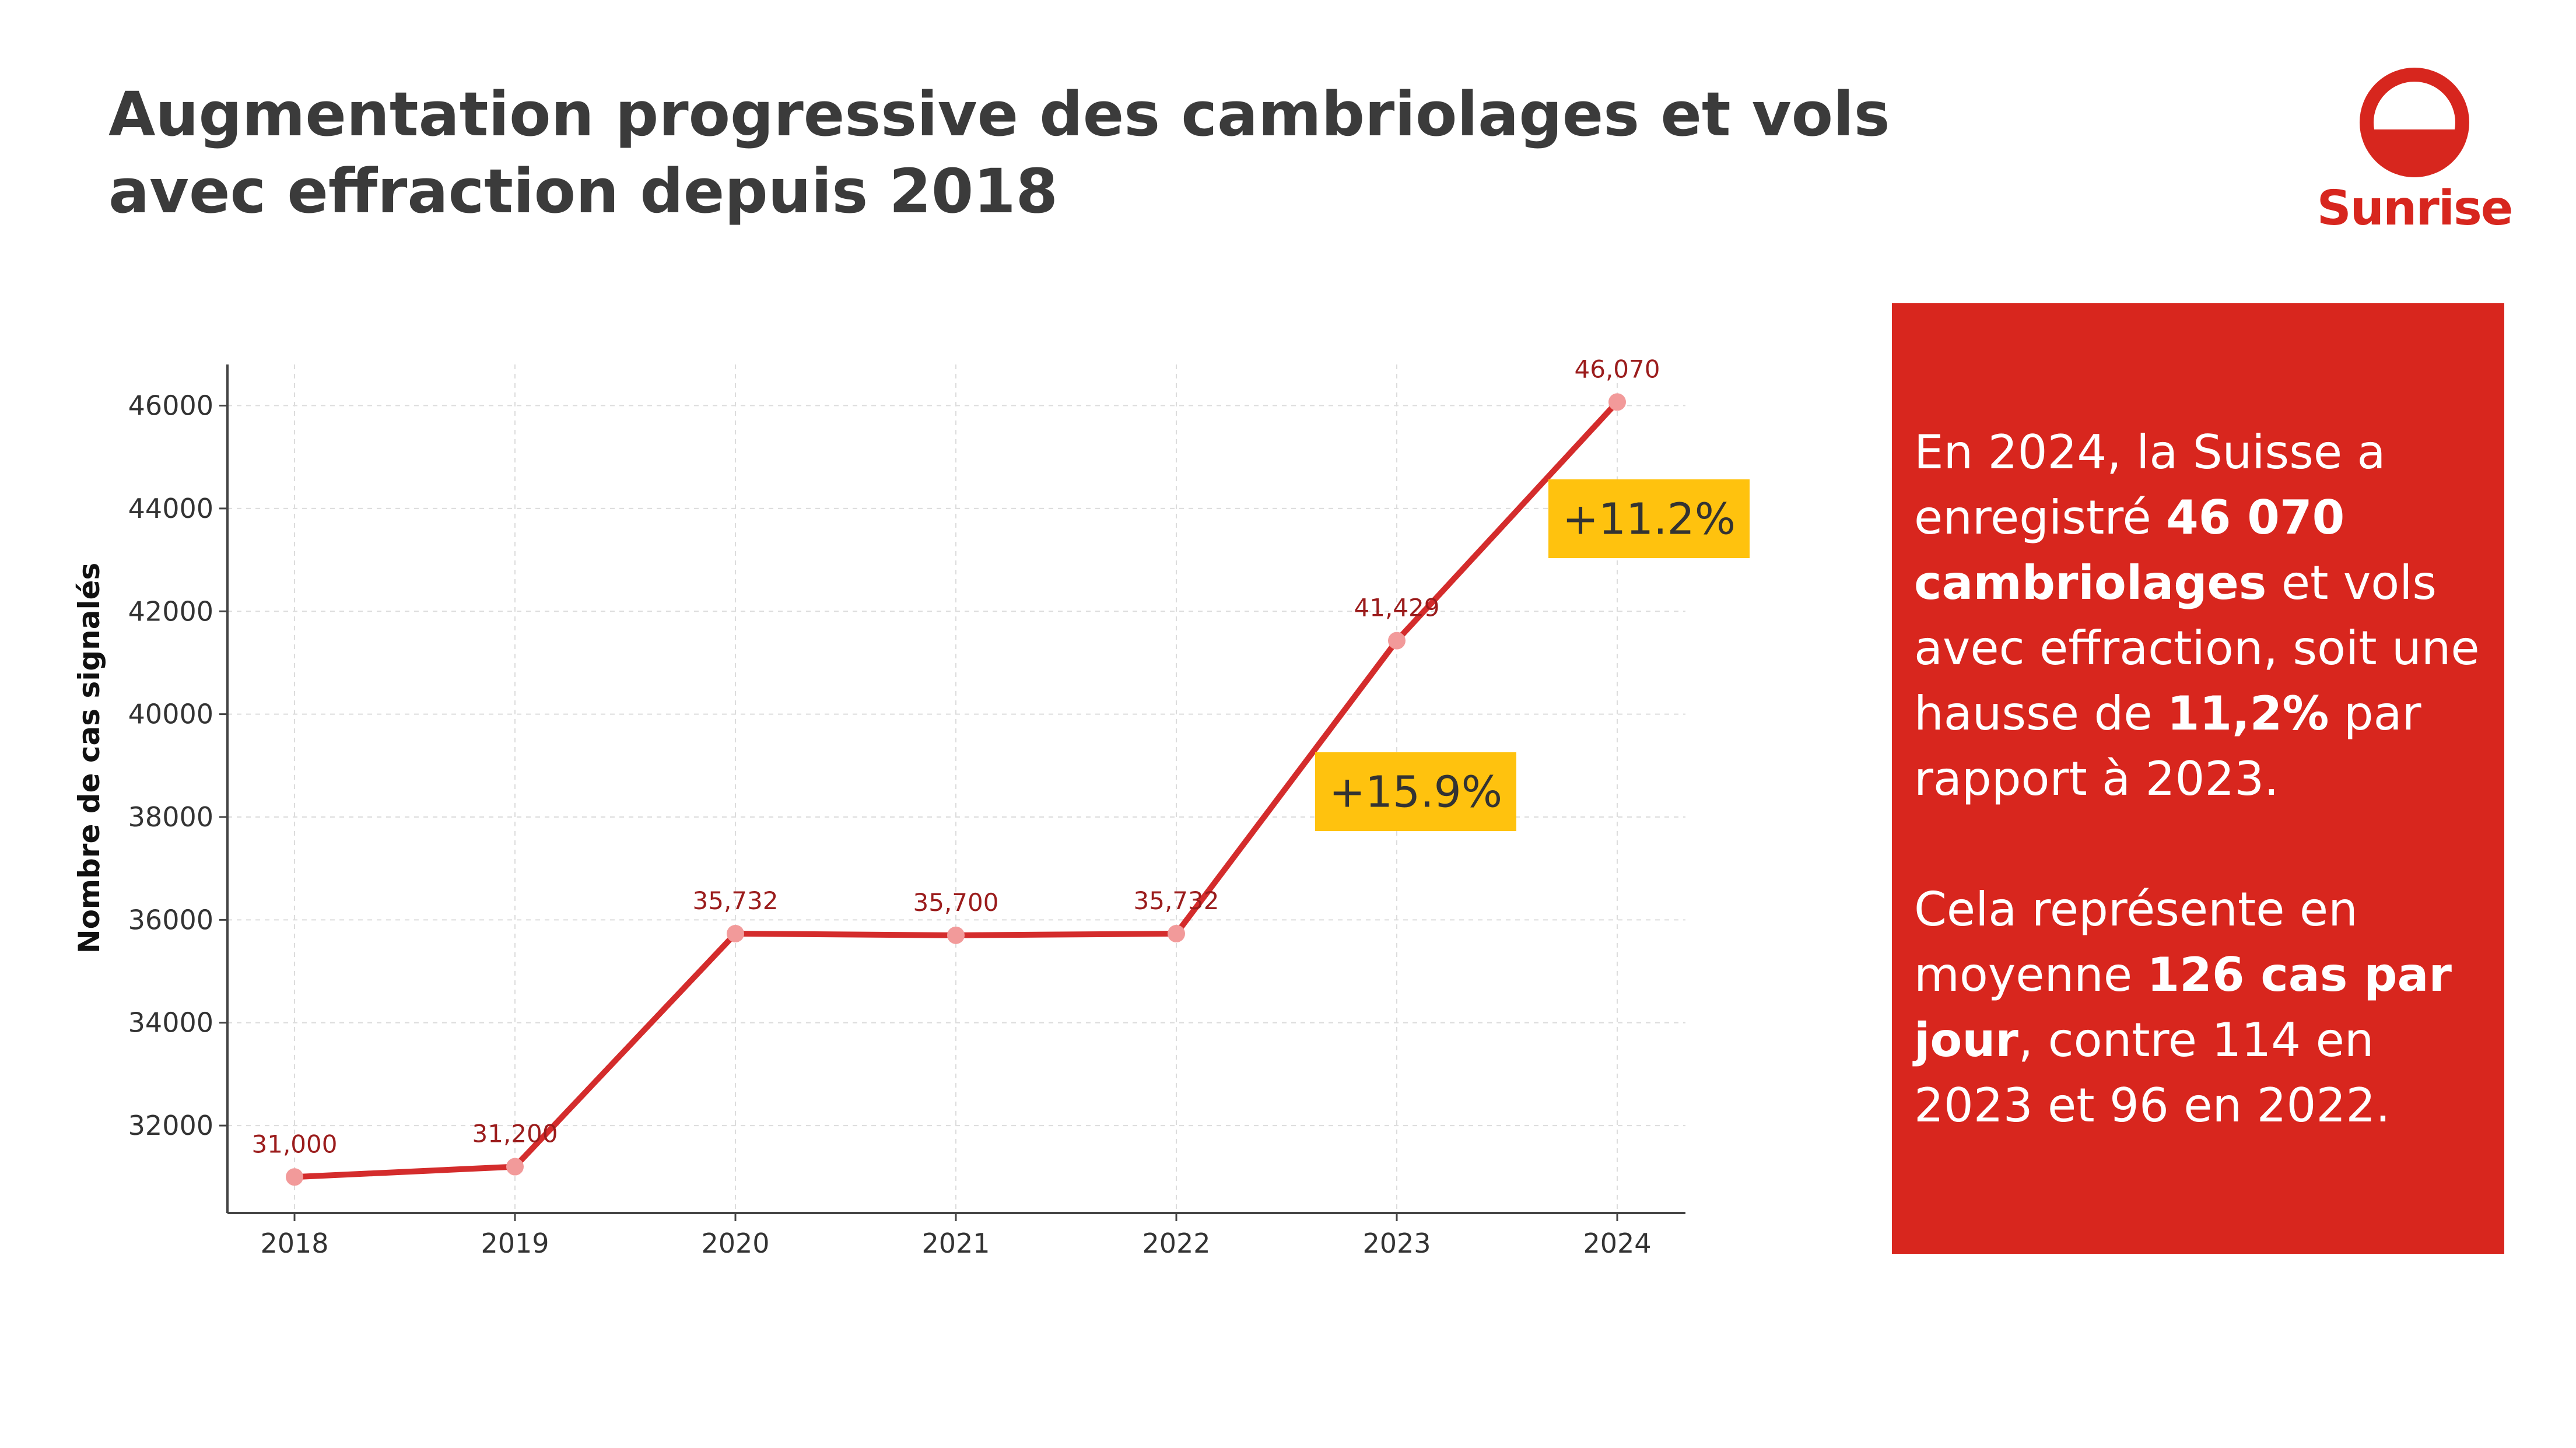 Image resolution: width=2576 pixels, height=1448 pixels. What do you see at coordinates (294, 1244) in the screenshot?
I see `x-tick-label-0: 2018` at bounding box center [294, 1244].